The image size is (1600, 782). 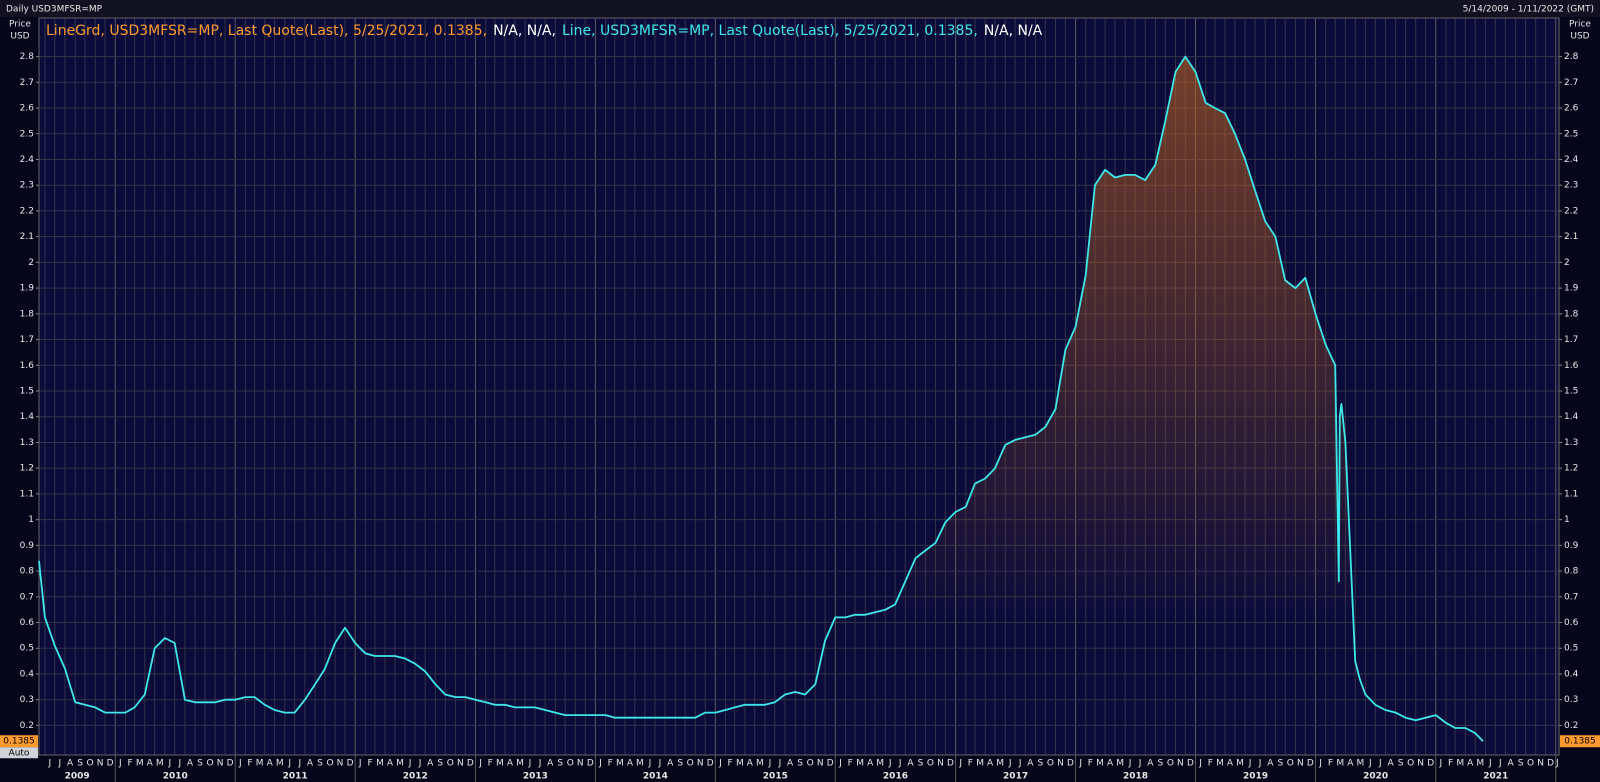 What do you see at coordinates (535, 777) in the screenshot?
I see `x-year-label: 2013` at bounding box center [535, 777].